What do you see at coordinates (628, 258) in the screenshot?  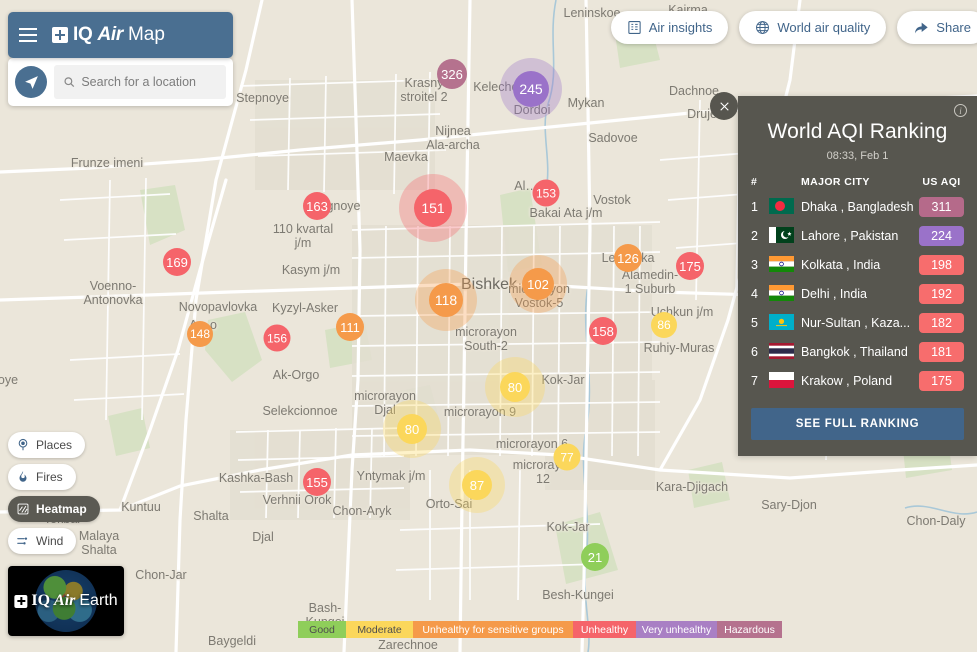 I see `aqi-marker: 126` at bounding box center [628, 258].